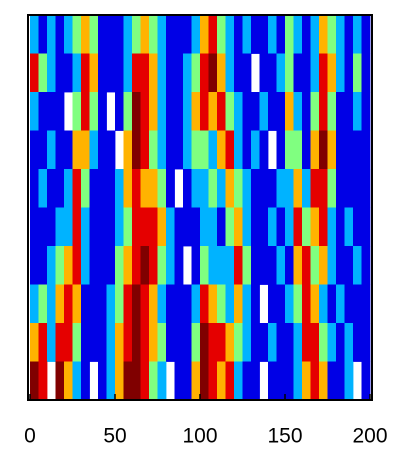  What do you see at coordinates (30, 436) in the screenshot?
I see `x-tick-label: 0` at bounding box center [30, 436].